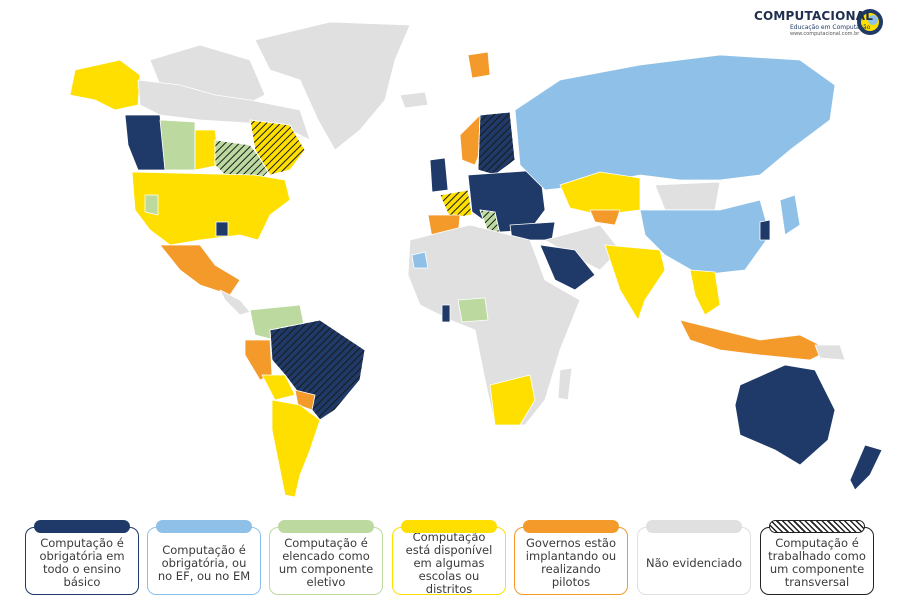 The height and width of the screenshot is (605, 900). What do you see at coordinates (222, 229) in the screenshot?
I see `usa-navy` at bounding box center [222, 229].